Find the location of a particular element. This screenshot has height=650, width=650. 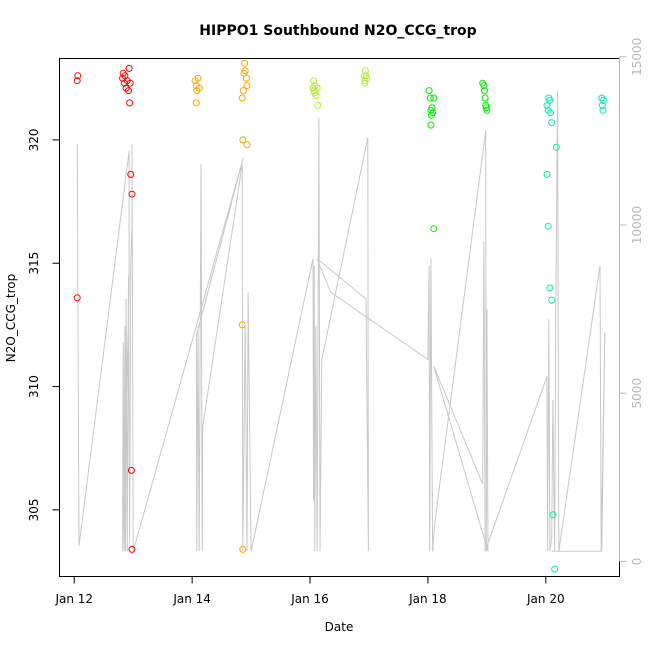

y-left-tick-label: 320 is located at coordinates (34, 139).